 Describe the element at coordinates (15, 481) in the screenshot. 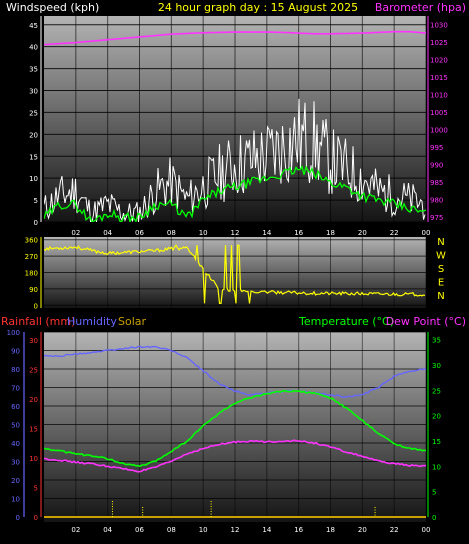

I see `humidity-tick-label: 20` at that location.